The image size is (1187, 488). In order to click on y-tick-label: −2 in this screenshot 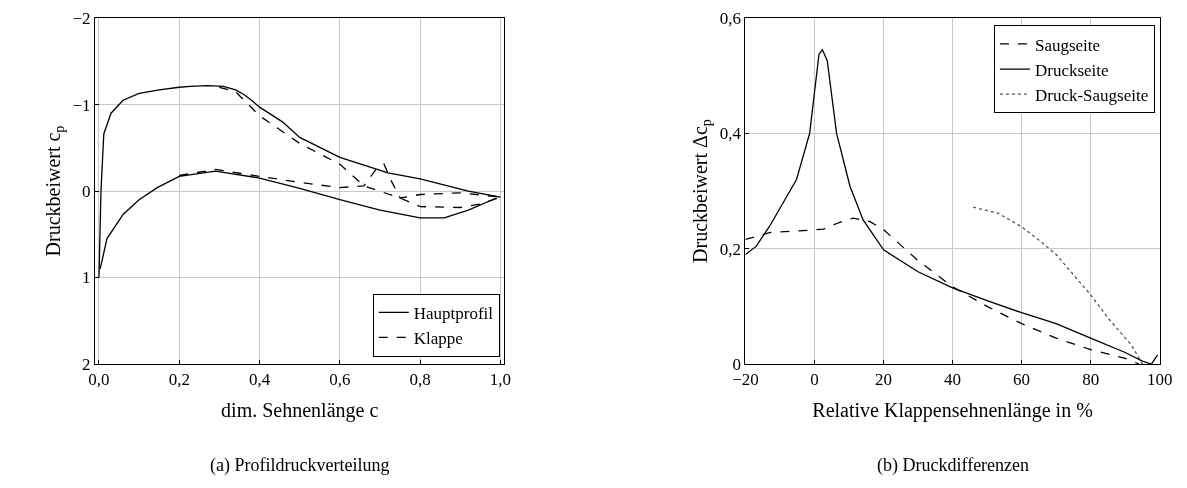, I will do `click(81, 19)`.